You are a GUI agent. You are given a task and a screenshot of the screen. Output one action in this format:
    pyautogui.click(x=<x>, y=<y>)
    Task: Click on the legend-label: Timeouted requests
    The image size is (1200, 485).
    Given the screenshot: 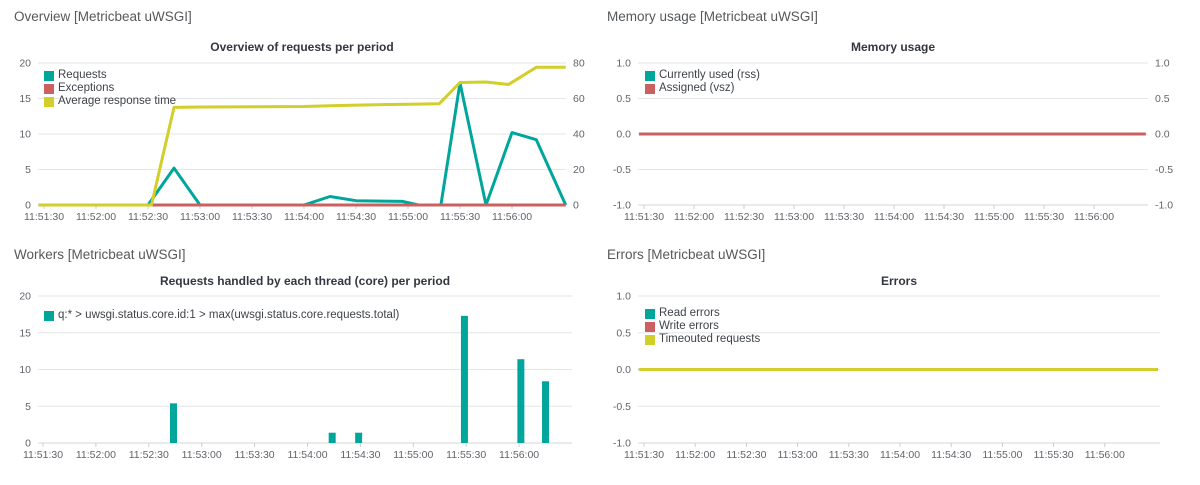 What is the action you would take?
    pyautogui.click(x=710, y=339)
    